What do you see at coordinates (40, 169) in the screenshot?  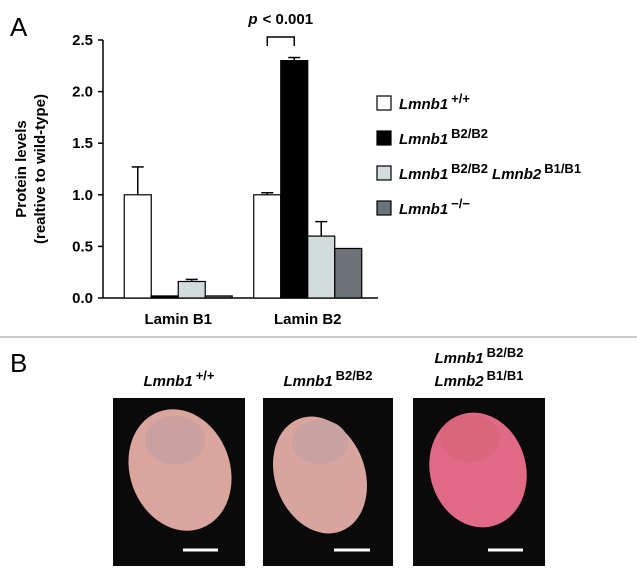 I see `y-axis-label: (realtive to wild-type)` at bounding box center [40, 169].